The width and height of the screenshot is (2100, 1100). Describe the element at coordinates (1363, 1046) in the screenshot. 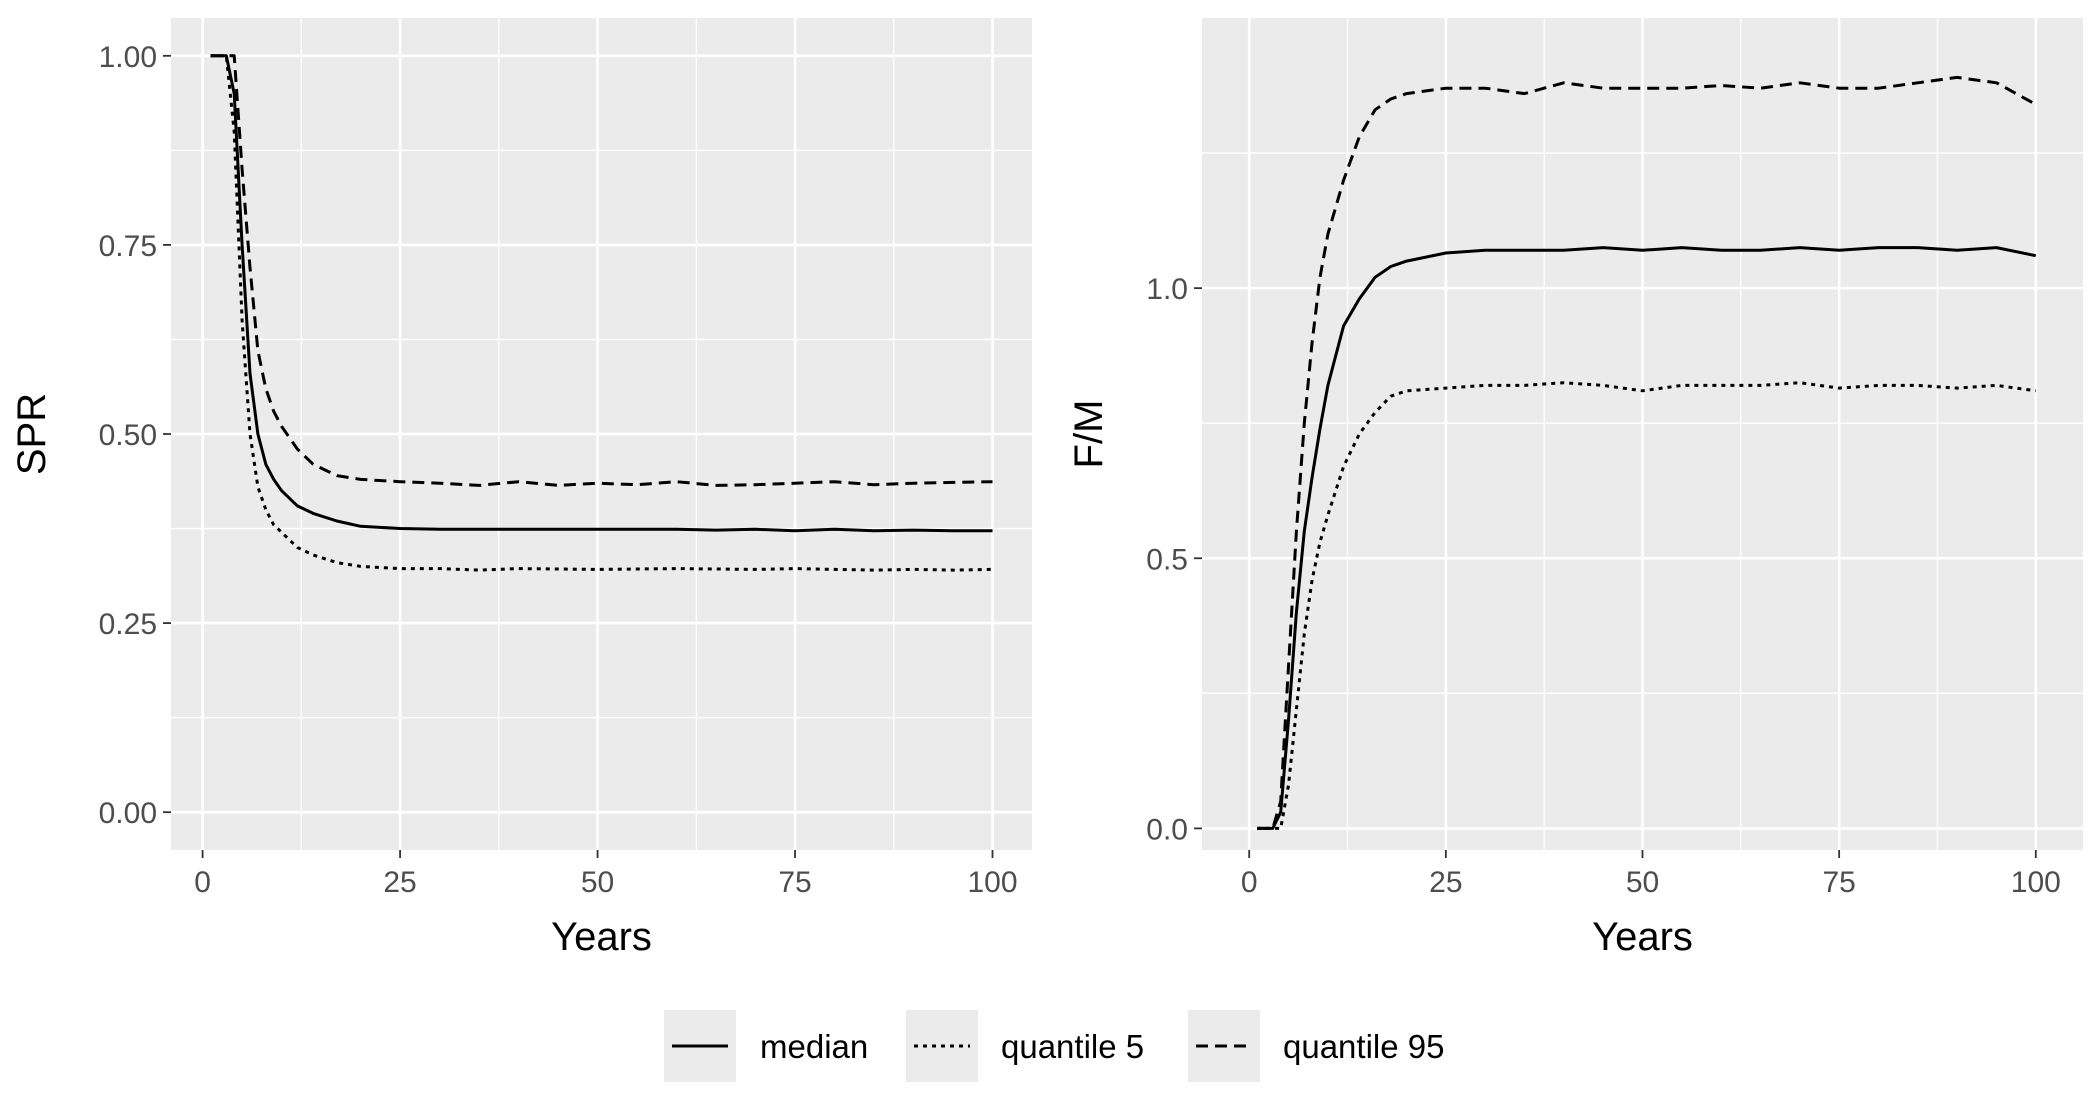

I see `legend-label: quantile 95` at that location.